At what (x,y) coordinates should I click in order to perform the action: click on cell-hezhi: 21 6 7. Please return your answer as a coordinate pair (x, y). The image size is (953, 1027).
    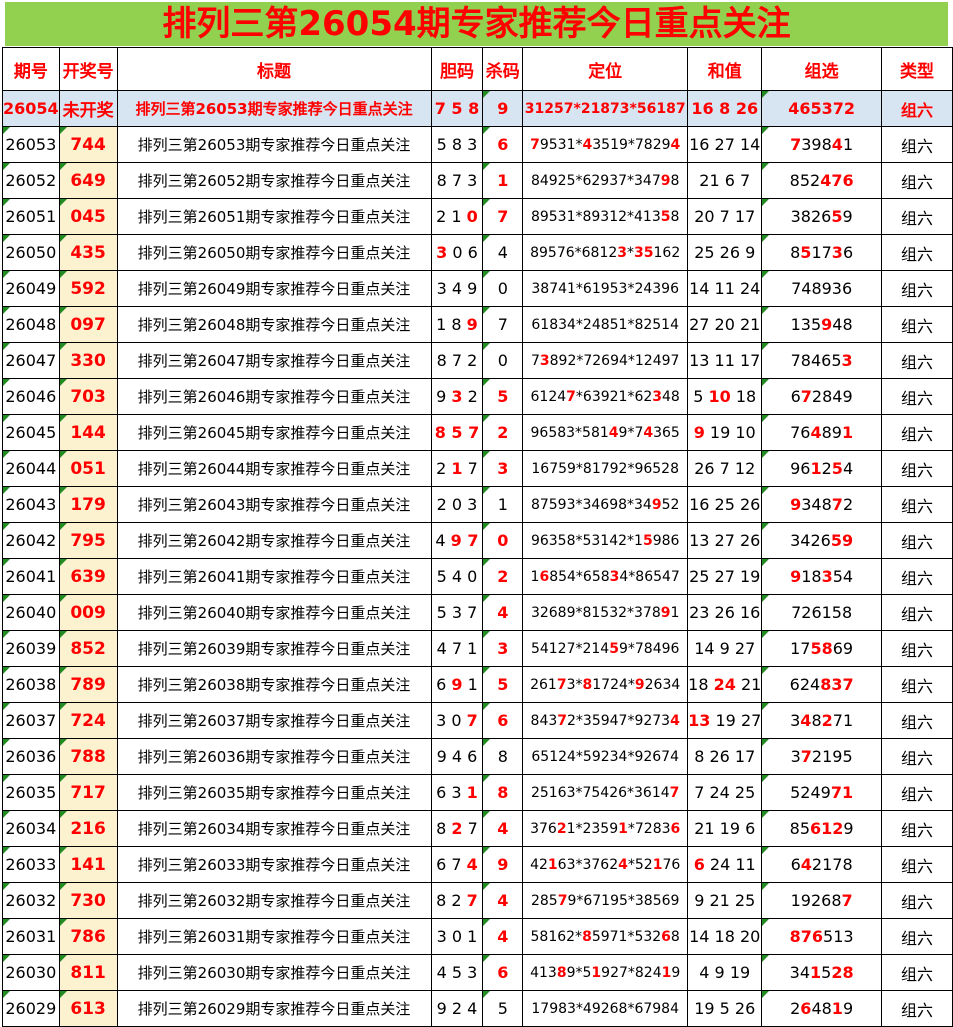
    Looking at the image, I should click on (725, 180).